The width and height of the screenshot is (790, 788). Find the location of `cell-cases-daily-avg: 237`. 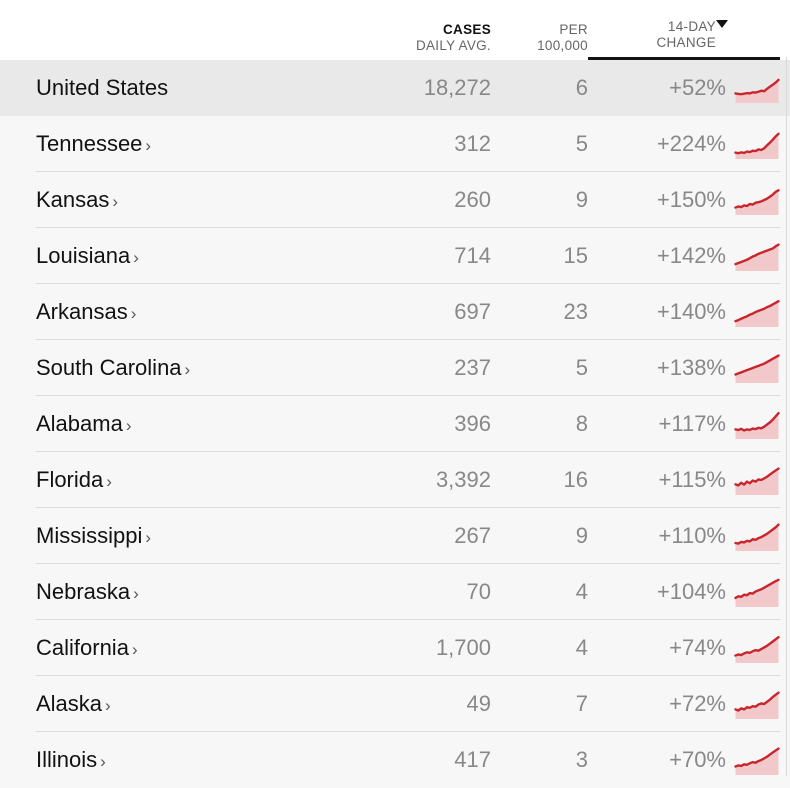

cell-cases-daily-avg: 237 is located at coordinates (472, 367).